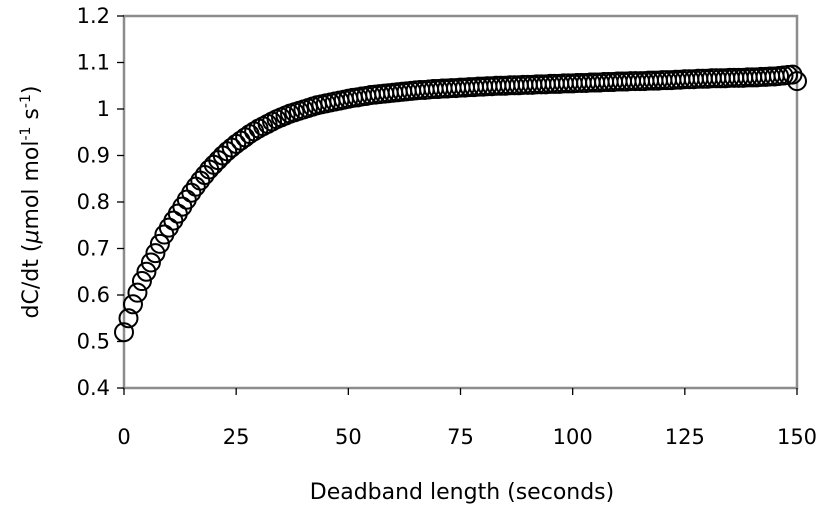  Describe the element at coordinates (93, 202) in the screenshot. I see `y-tick-label: 0.8` at that location.